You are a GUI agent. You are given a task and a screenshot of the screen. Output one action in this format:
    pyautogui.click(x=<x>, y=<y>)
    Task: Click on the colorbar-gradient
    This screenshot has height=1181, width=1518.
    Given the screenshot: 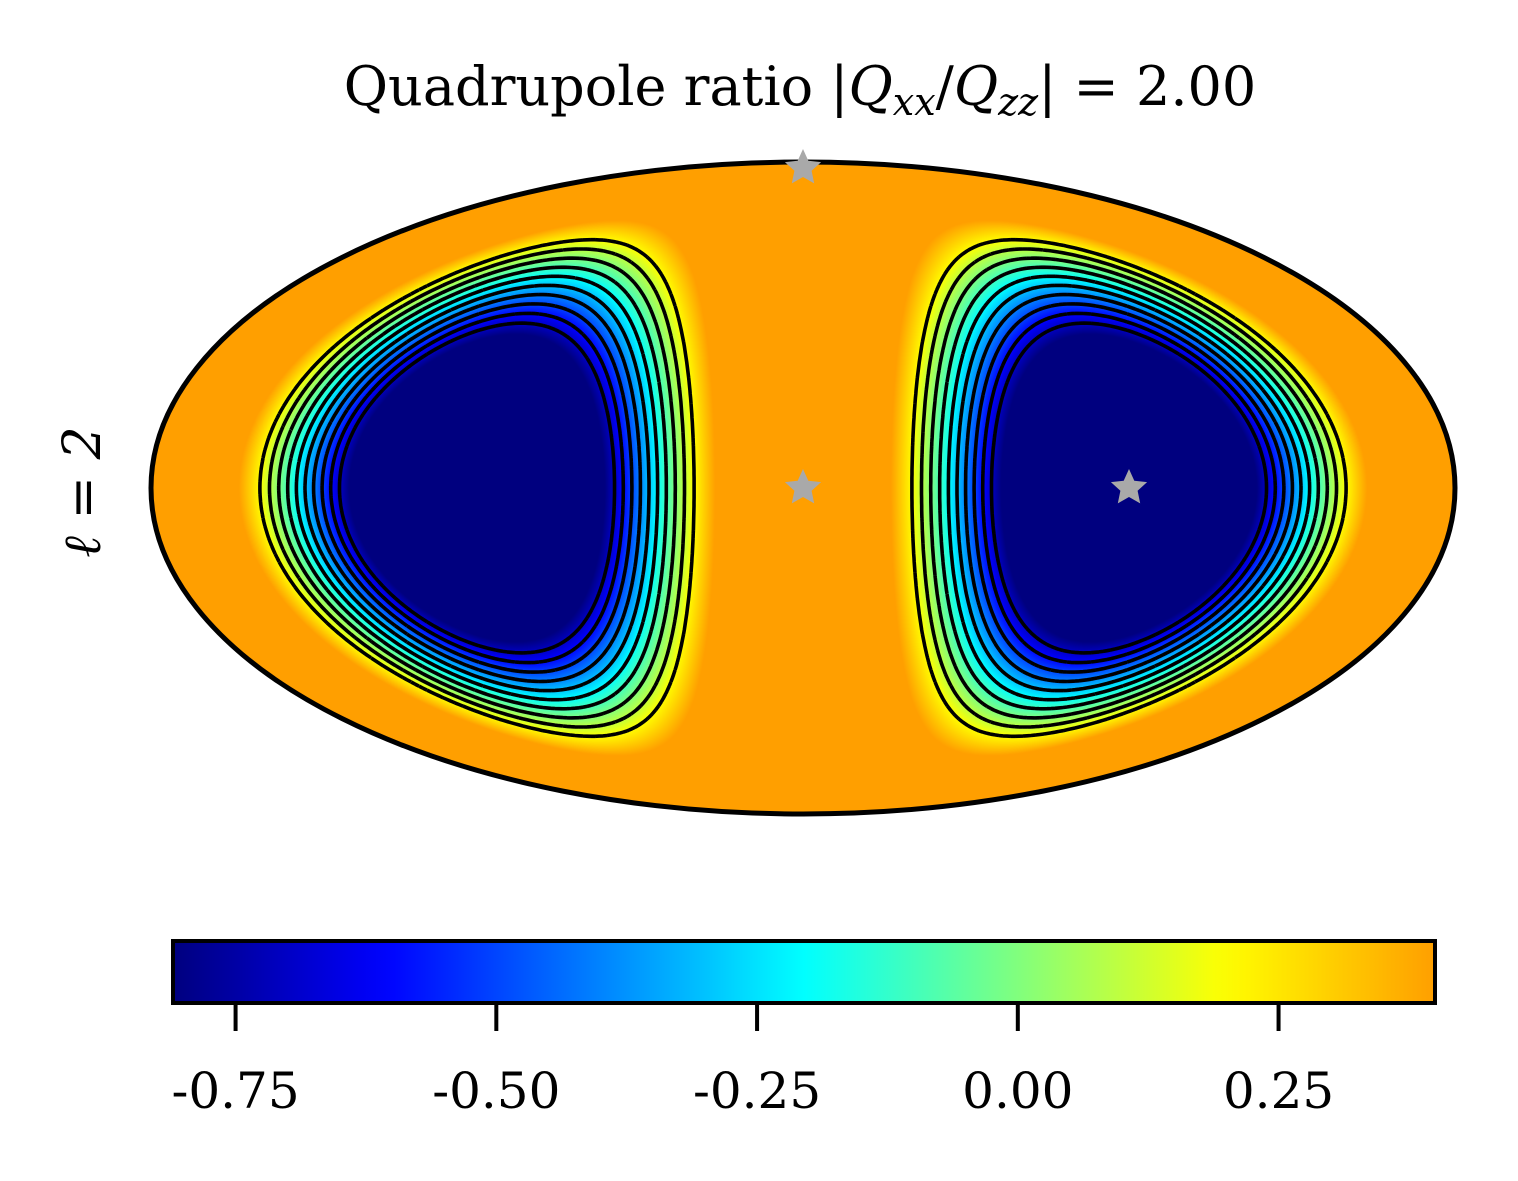 What is the action you would take?
    pyautogui.click(x=804, y=972)
    